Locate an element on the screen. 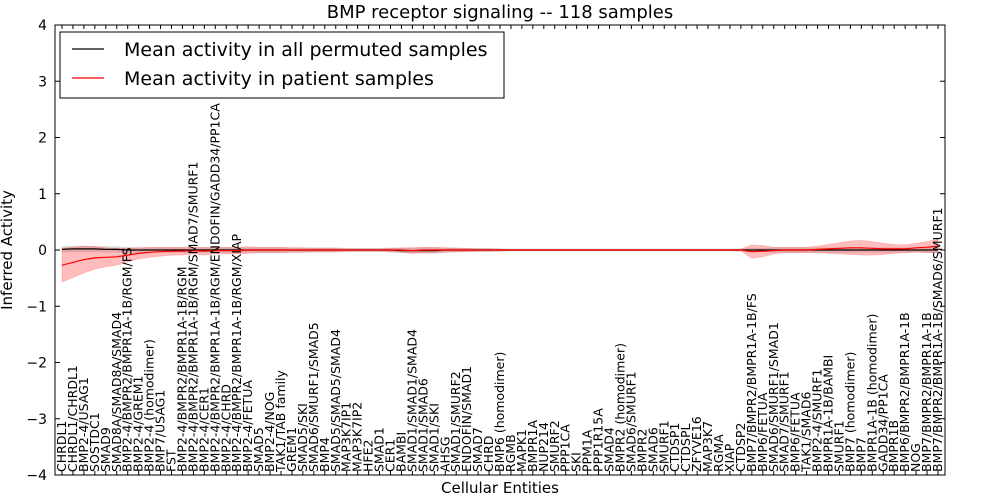 The width and height of the screenshot is (1000, 500). x-tick-label: BMP2-4/CHRD is located at coordinates (225, 428).